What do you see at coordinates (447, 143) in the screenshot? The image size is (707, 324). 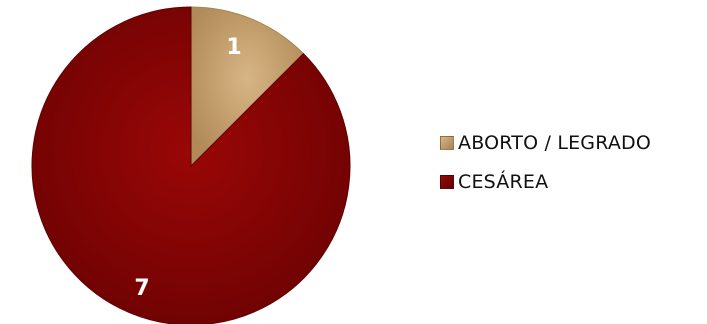 I see `legend-swatch-aborto` at bounding box center [447, 143].